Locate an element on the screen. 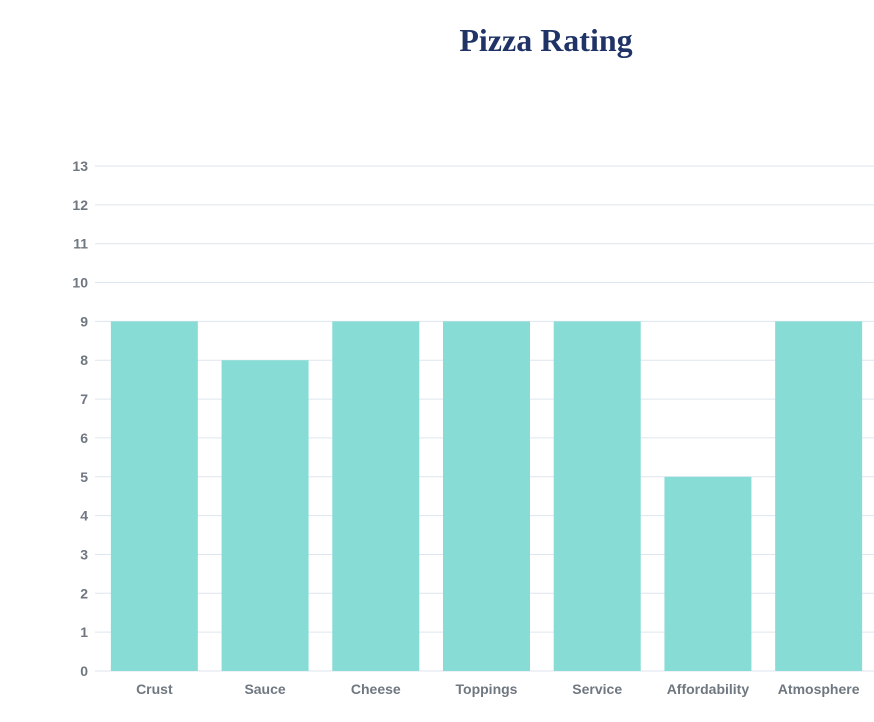 This screenshot has height=722, width=874. y-tick-label: 7 is located at coordinates (84, 399).